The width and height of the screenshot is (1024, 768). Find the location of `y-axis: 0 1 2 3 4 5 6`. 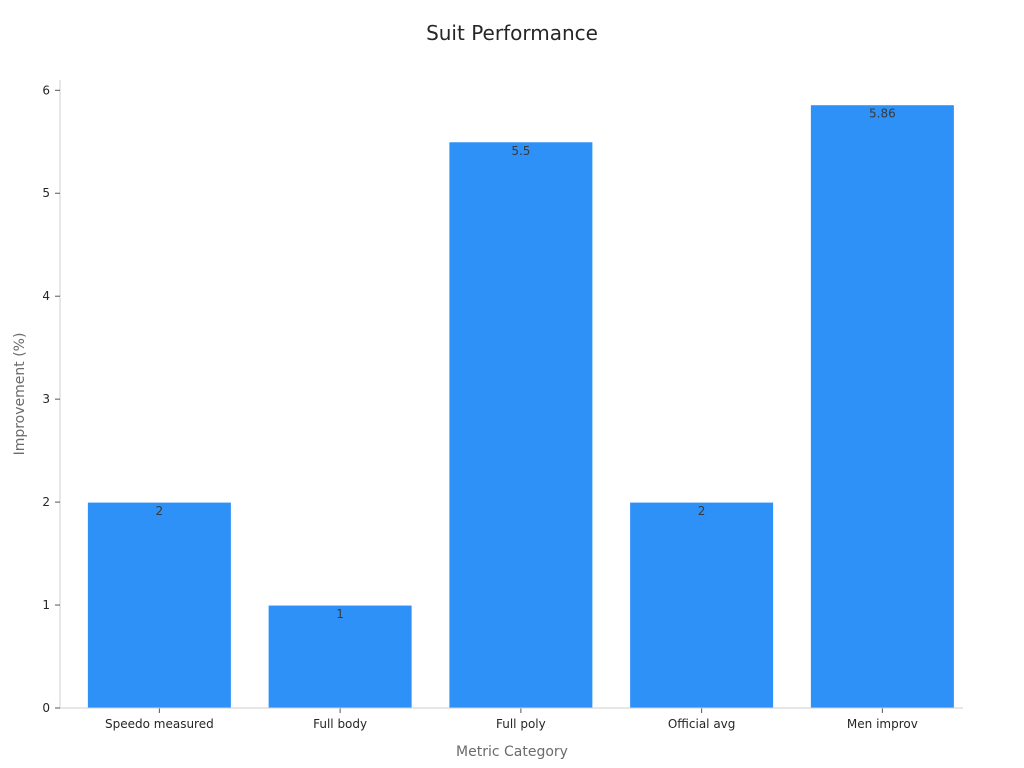

y-axis: 0 1 2 3 4 5 6 is located at coordinates (51, 397).